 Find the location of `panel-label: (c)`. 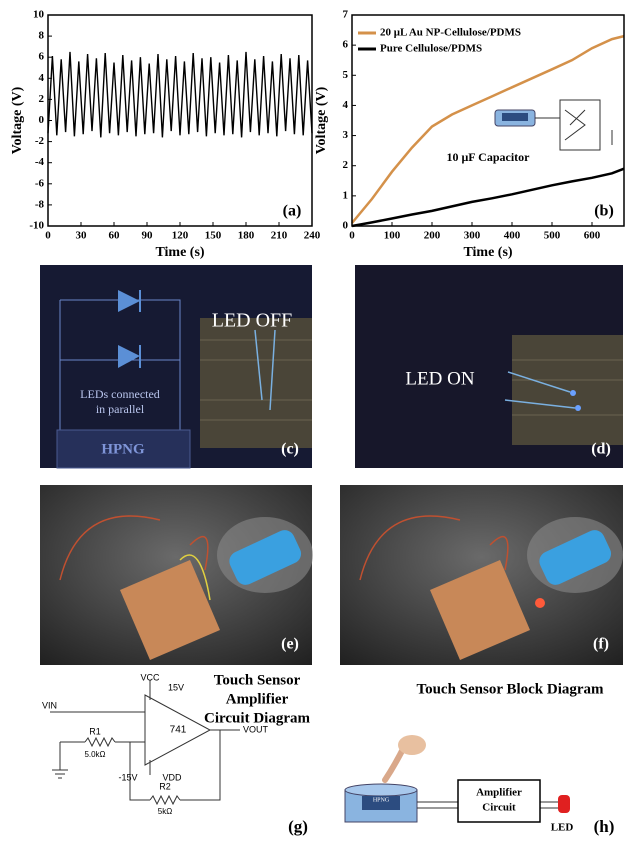

panel-label: (c) is located at coordinates (290, 449).